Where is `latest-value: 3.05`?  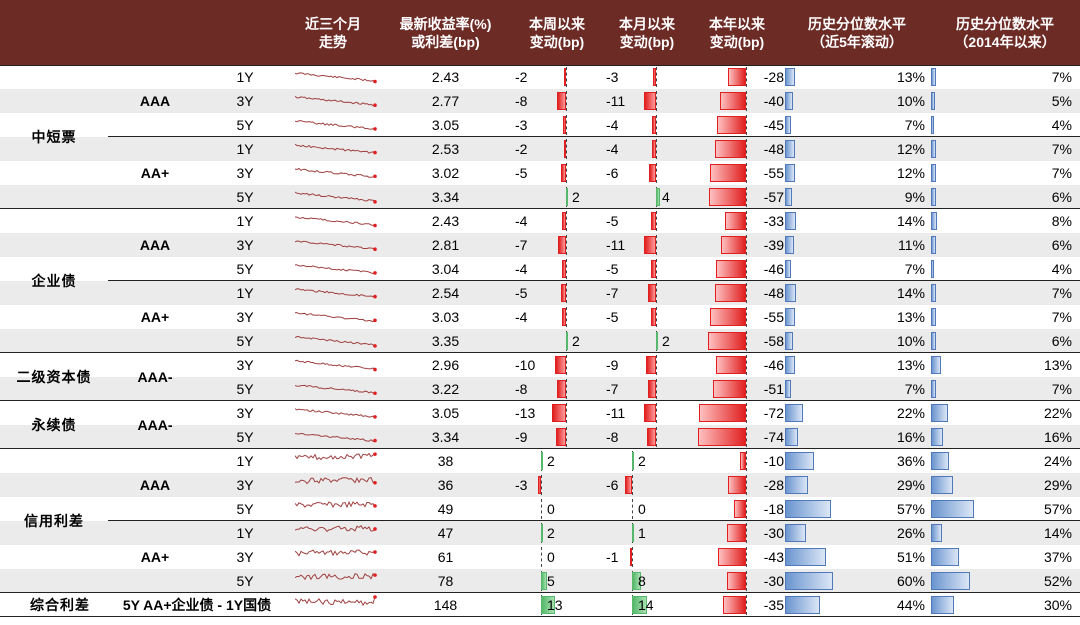 latest-value: 3.05 is located at coordinates (445, 413).